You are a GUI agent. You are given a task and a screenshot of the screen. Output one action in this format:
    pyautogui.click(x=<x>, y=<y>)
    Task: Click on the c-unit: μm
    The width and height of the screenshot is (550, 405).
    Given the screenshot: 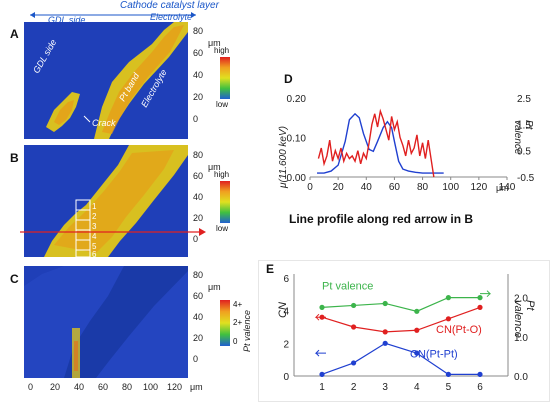 What is the action you would take?
    pyautogui.click(x=214, y=287)
    